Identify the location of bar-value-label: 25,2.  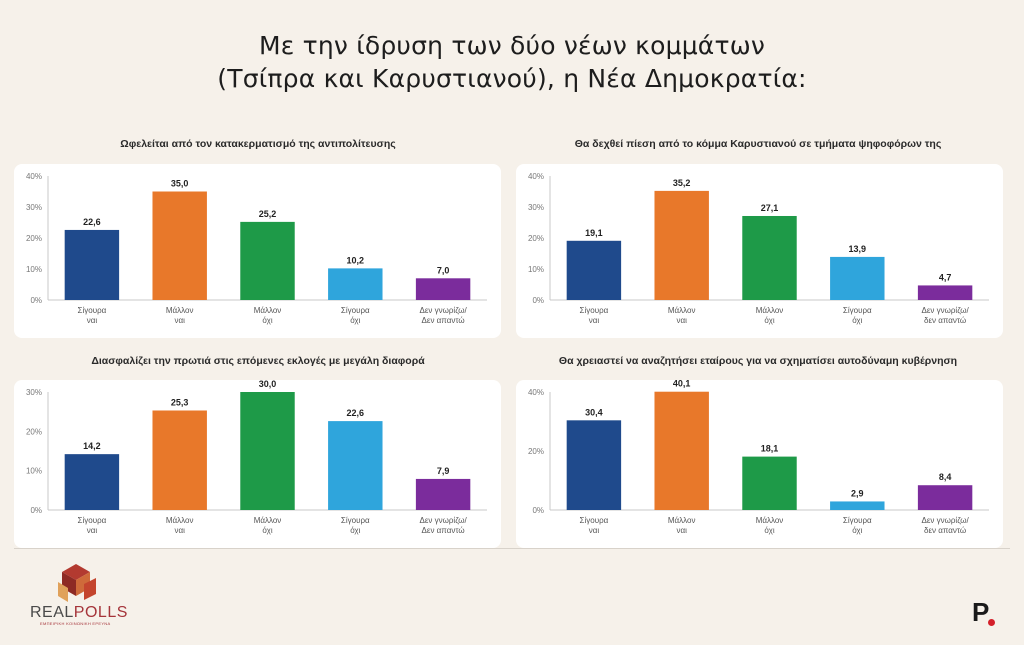
(268, 214).